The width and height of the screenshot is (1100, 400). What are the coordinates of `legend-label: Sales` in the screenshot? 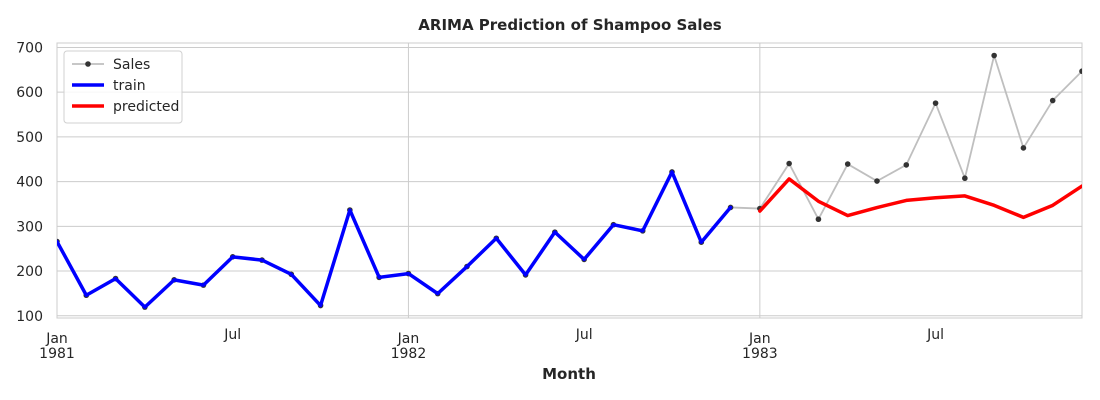 It's located at (131, 65).